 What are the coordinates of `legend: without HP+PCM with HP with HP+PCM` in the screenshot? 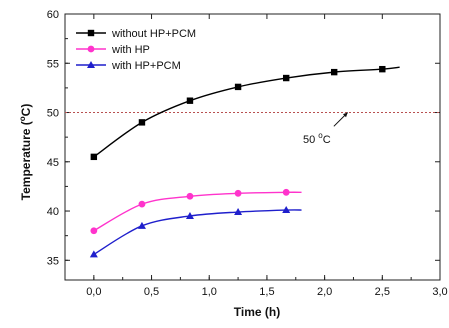 It's located at (136, 50).